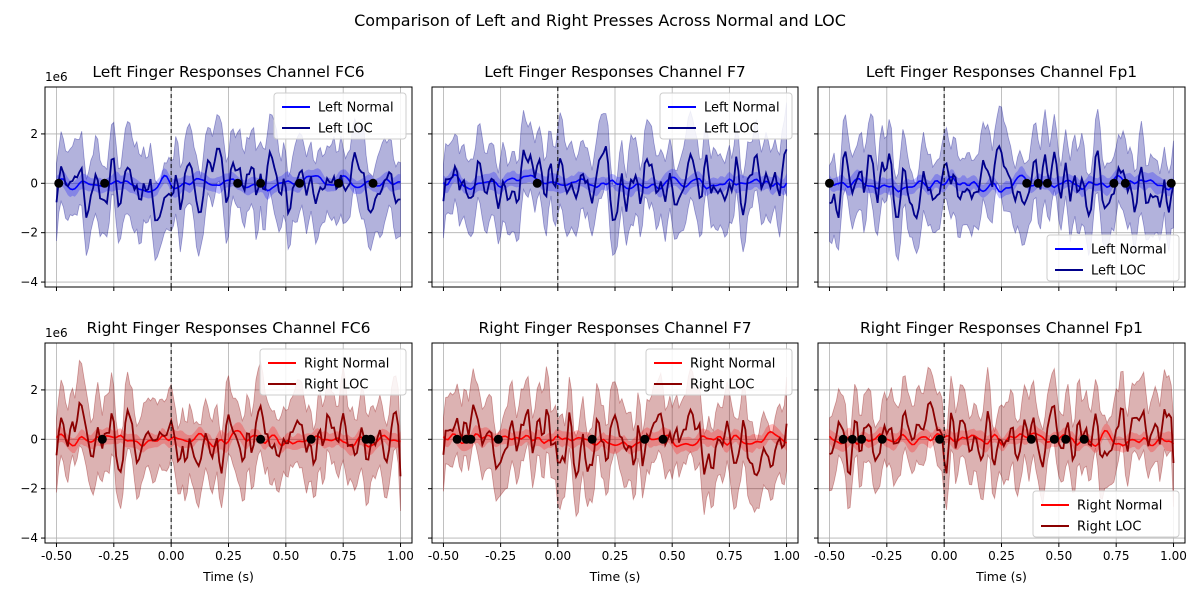  What do you see at coordinates (1109, 527) in the screenshot?
I see `legend-label: Right LOC` at bounding box center [1109, 527].